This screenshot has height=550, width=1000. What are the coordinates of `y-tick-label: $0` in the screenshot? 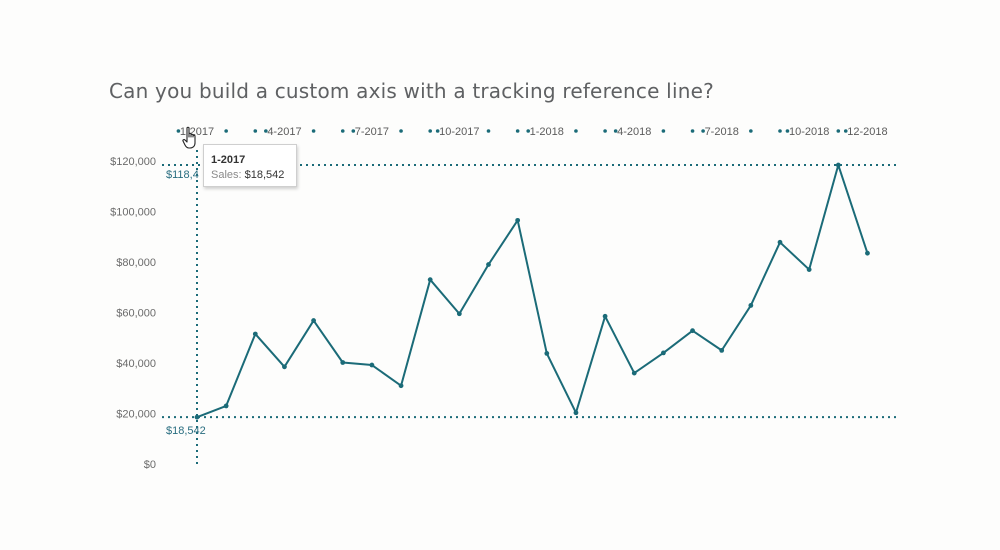 It's located at (150, 465).